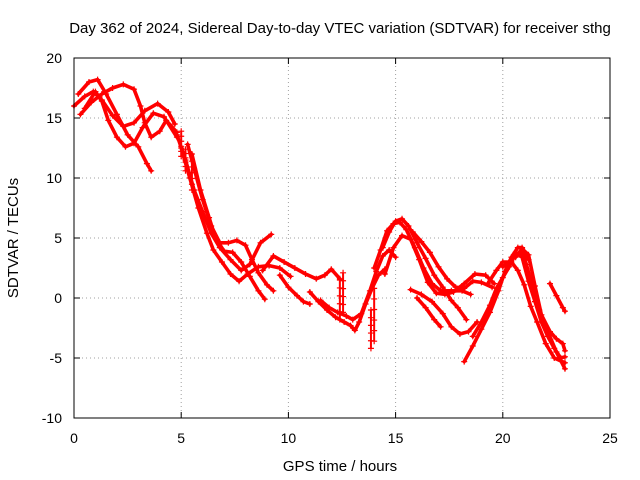 The image size is (640, 480). I want to click on y-tick-labels: -10 -5 0 5 10 15 20, so click(52, 238).